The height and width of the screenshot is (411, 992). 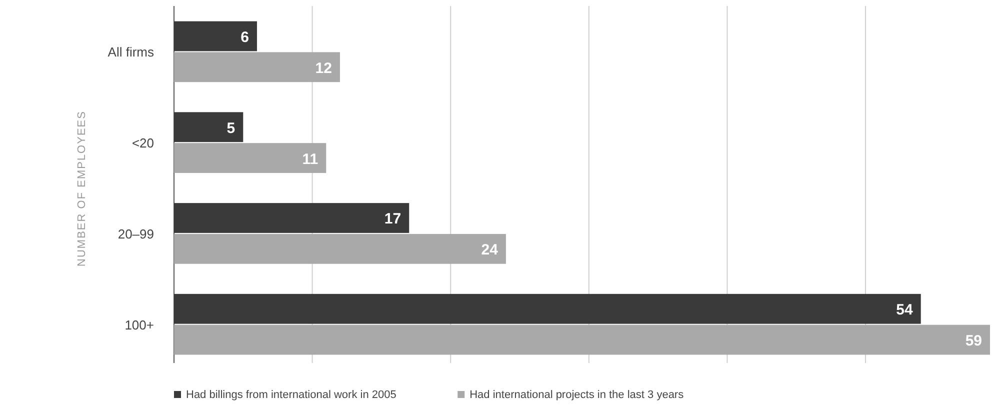 I want to click on y-tick-label: All firms, so click(x=131, y=52).